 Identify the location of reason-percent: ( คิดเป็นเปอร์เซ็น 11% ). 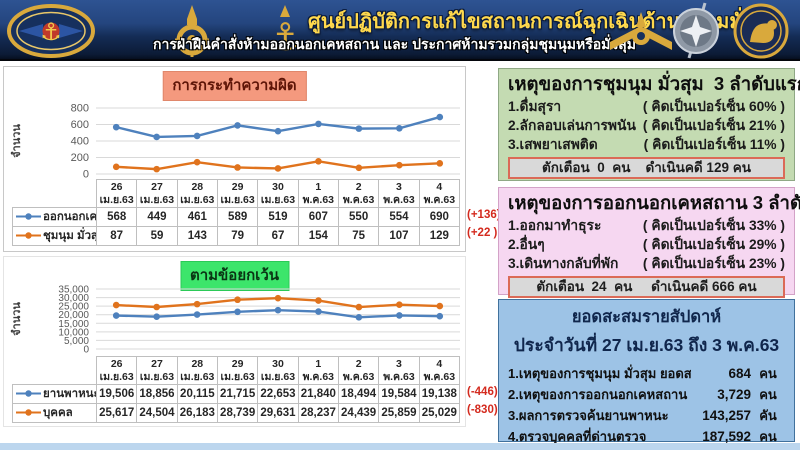
(714, 145).